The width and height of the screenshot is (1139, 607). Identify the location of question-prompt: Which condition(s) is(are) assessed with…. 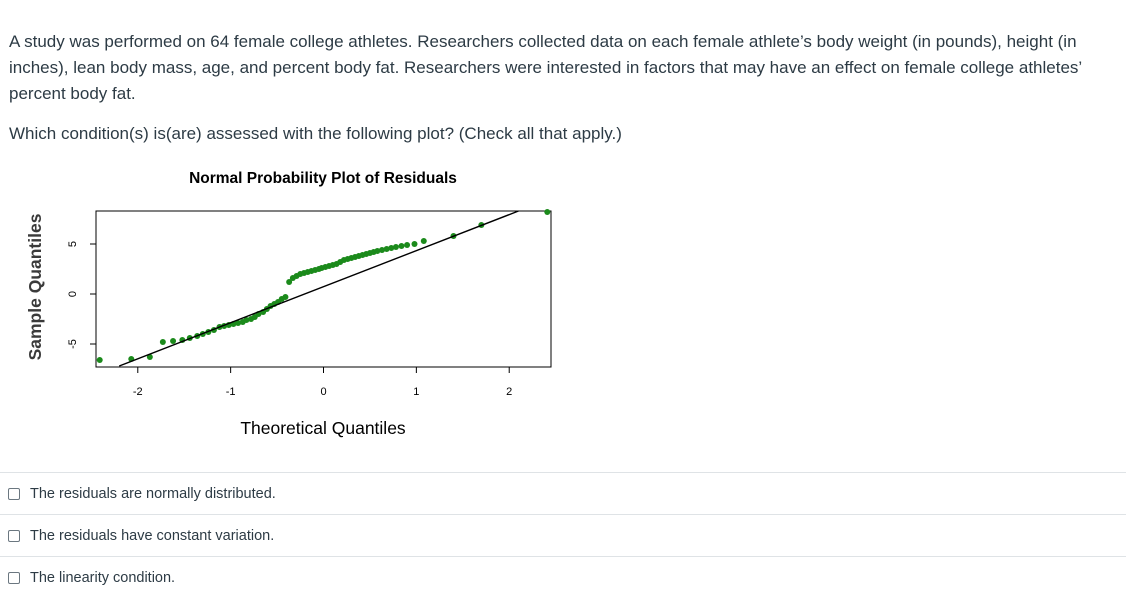
(315, 133).